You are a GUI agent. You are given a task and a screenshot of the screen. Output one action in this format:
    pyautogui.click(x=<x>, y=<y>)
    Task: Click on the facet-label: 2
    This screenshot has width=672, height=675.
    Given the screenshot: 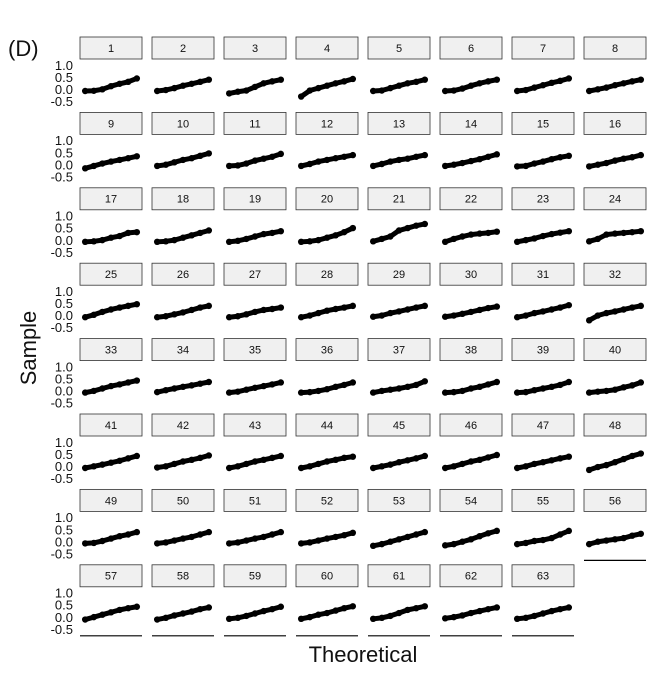 What is the action you would take?
    pyautogui.click(x=183, y=49)
    